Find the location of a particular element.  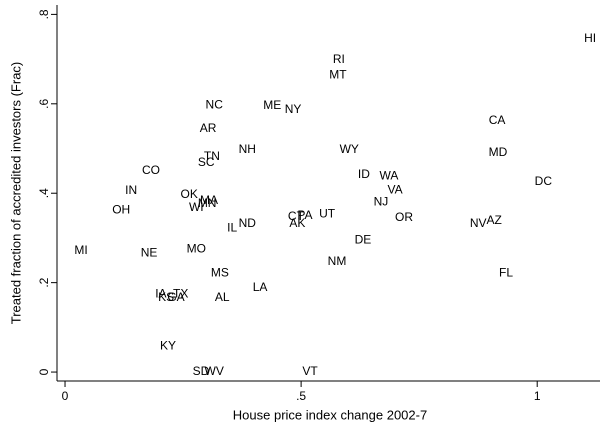

point-label: VT is located at coordinates (310, 371).